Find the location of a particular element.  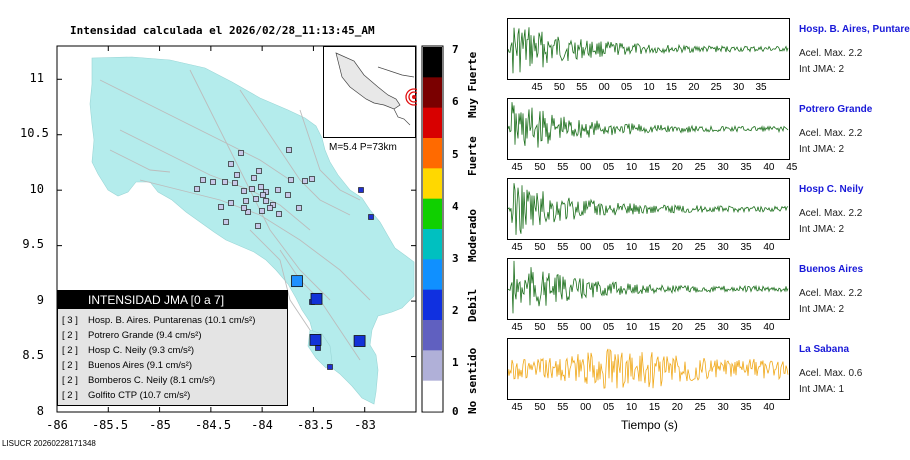

lon-label: -86 is located at coordinates (57, 425).